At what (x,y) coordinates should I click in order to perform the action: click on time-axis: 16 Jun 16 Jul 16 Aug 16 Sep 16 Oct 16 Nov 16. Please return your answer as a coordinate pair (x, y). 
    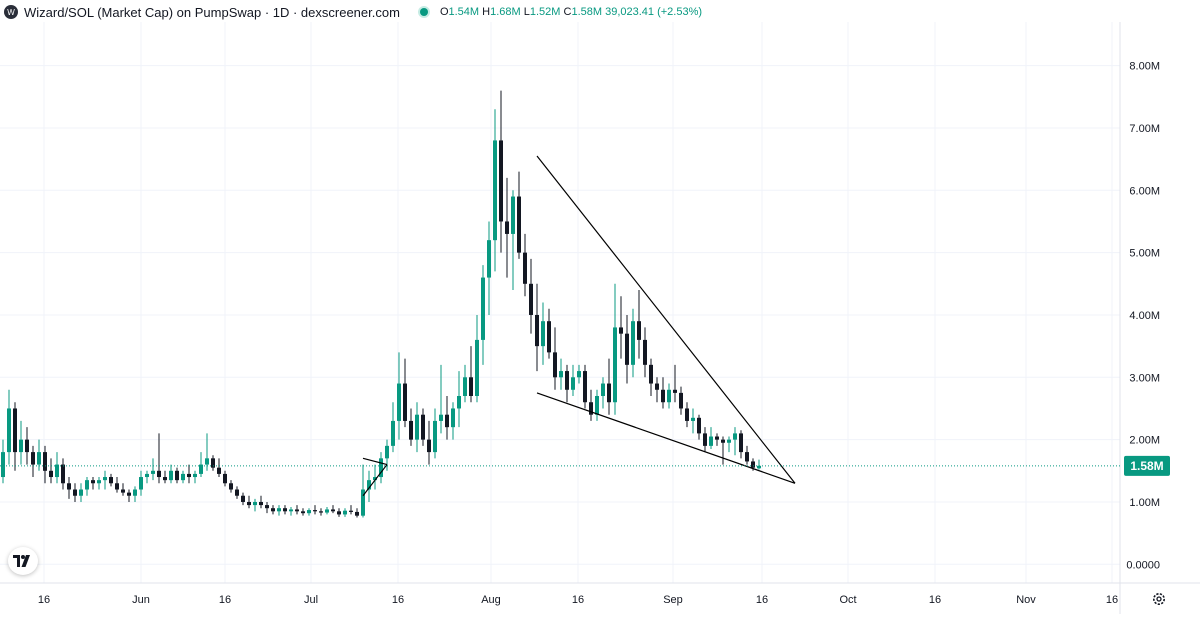
    Looking at the image, I should click on (578, 600).